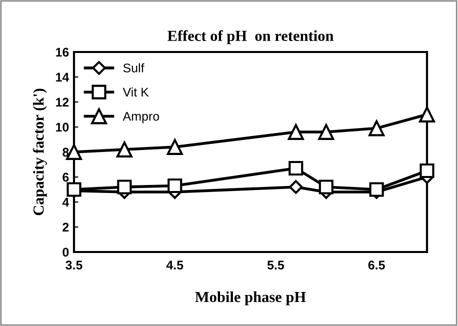  I want to click on x-axis-title: Mobile phase pH, so click(250, 298).